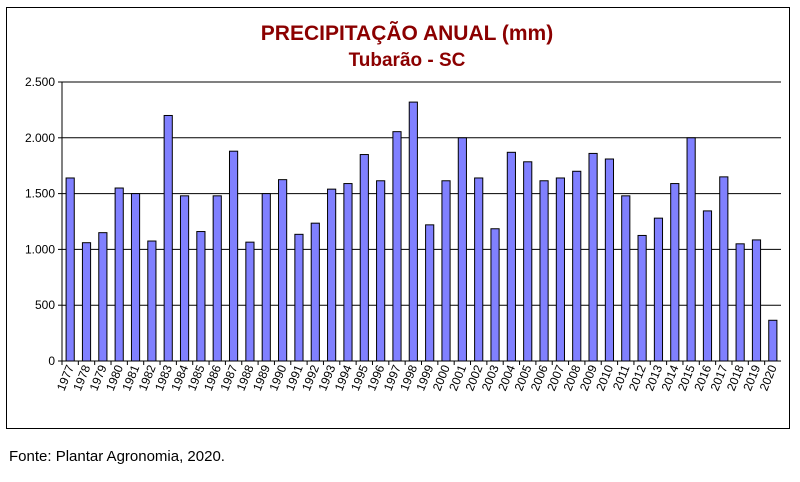 The image size is (800, 482). What do you see at coordinates (364, 258) in the screenshot?
I see `bar-1995` at bounding box center [364, 258].